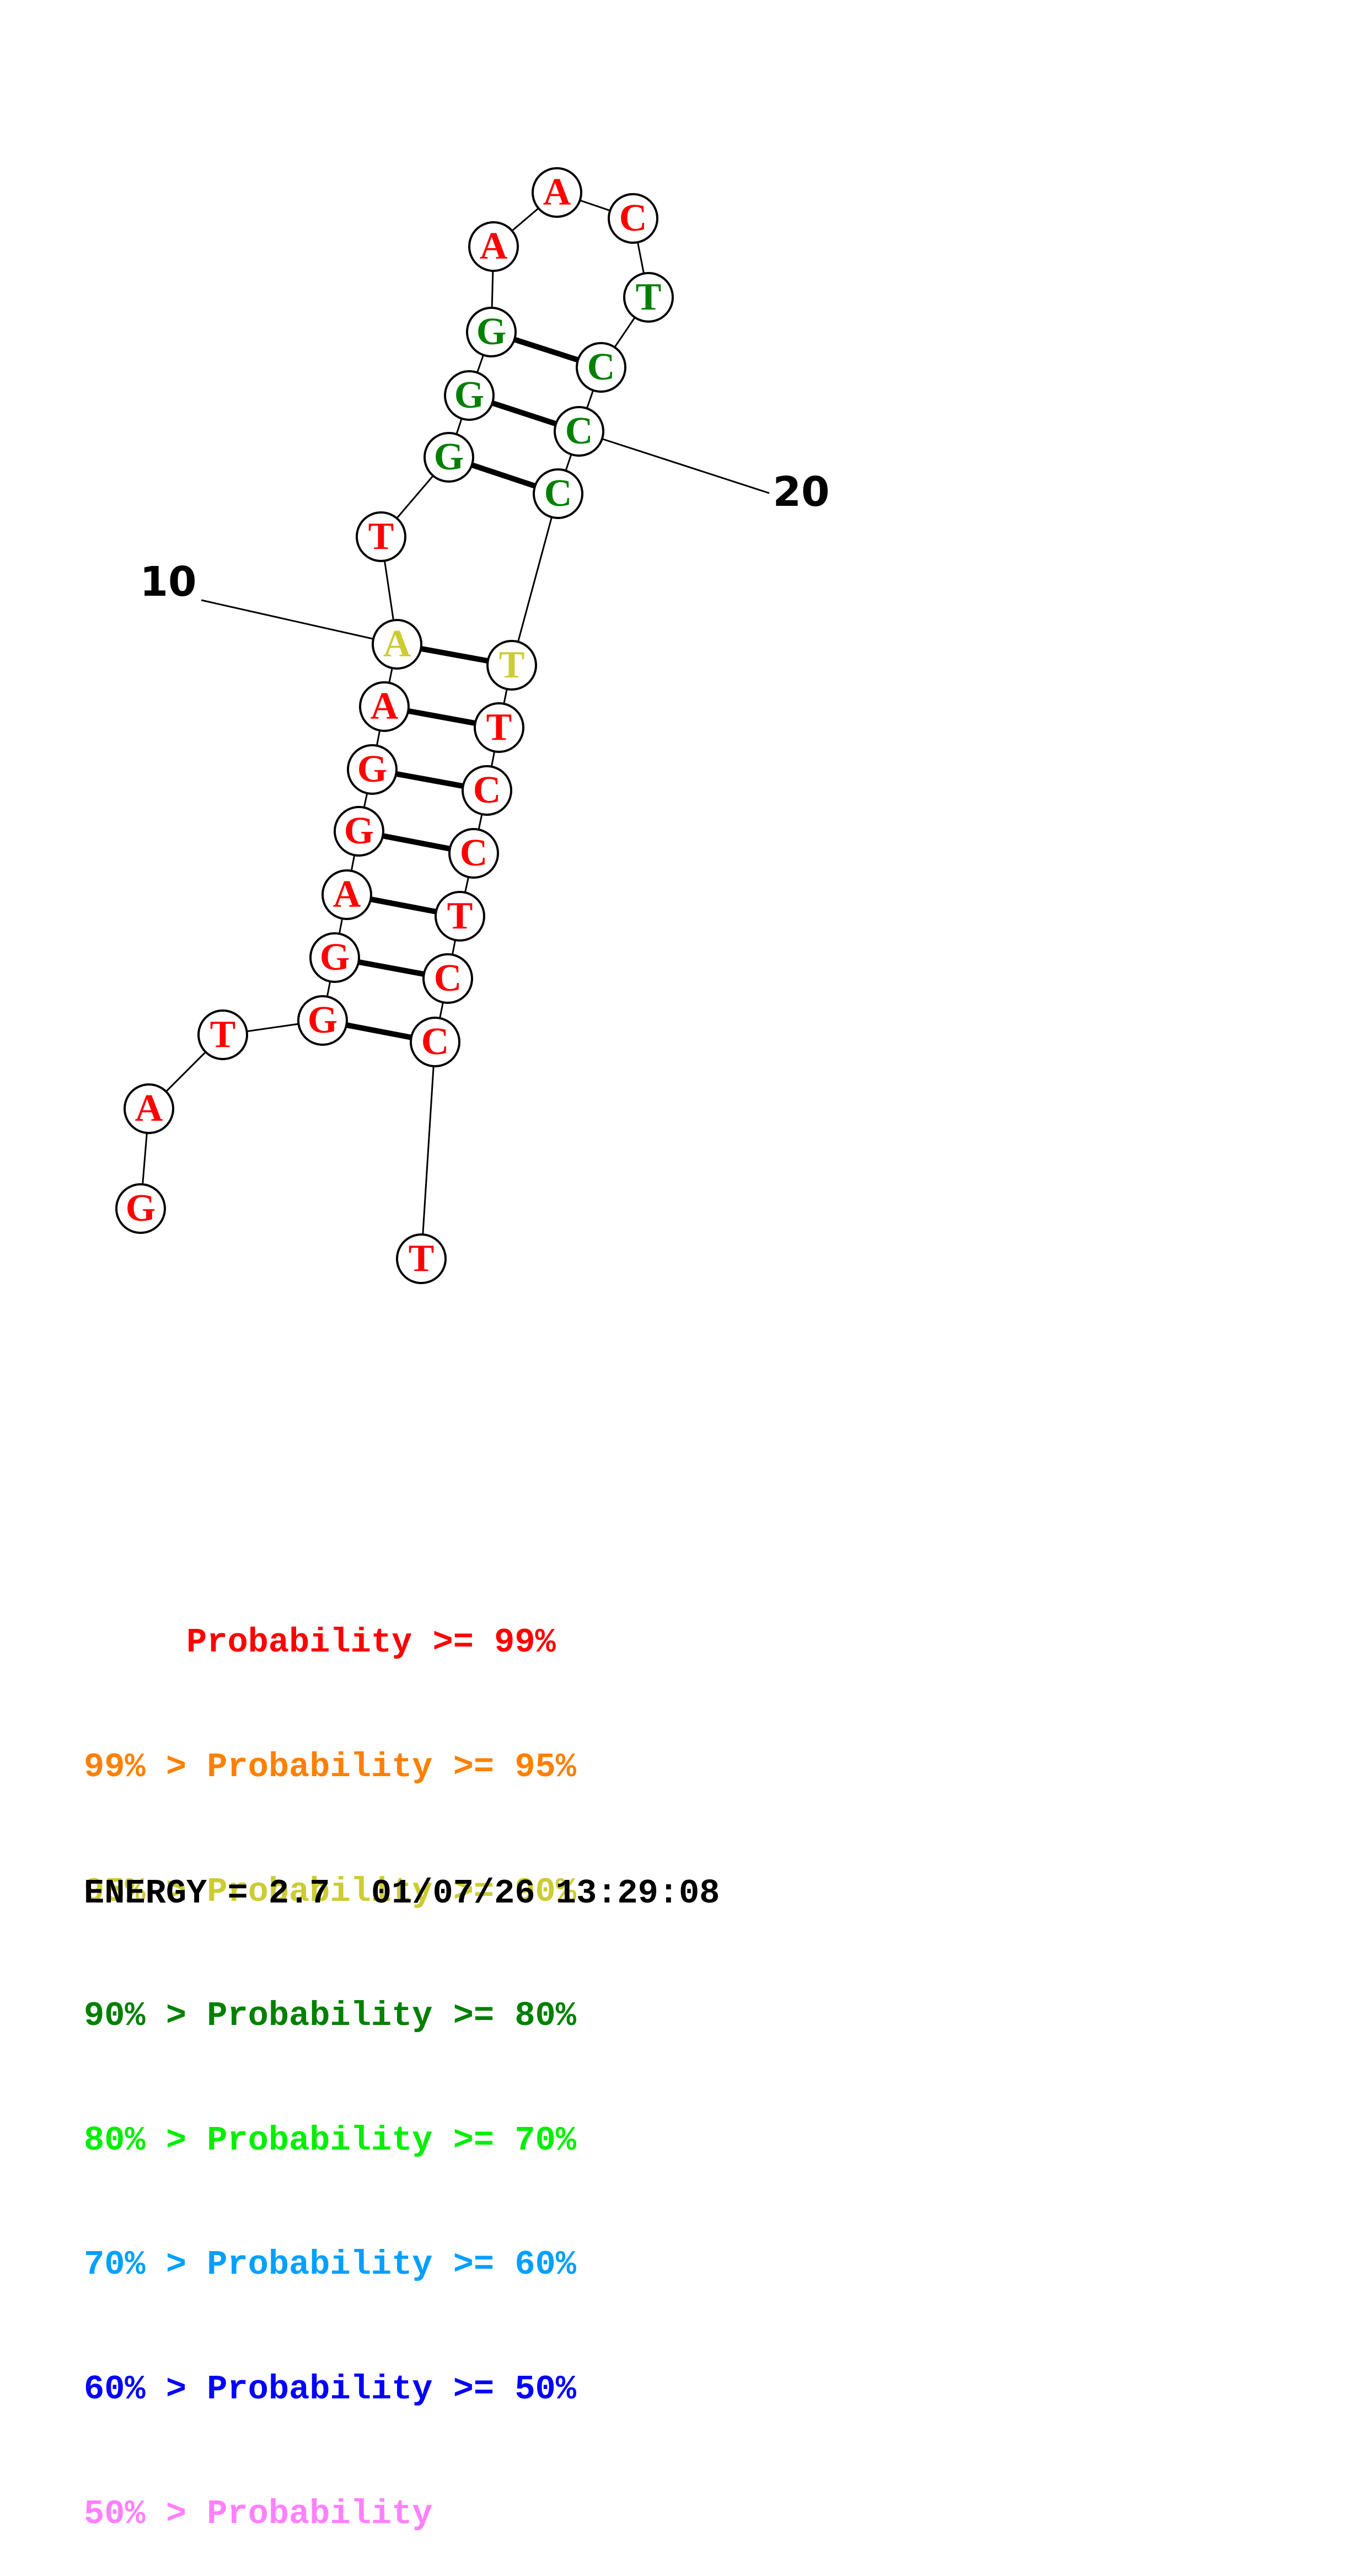 The height and width of the screenshot is (2576, 1367). I want to click on legend-row-6: 70% > Probability >= 60%, so click(330, 2265).